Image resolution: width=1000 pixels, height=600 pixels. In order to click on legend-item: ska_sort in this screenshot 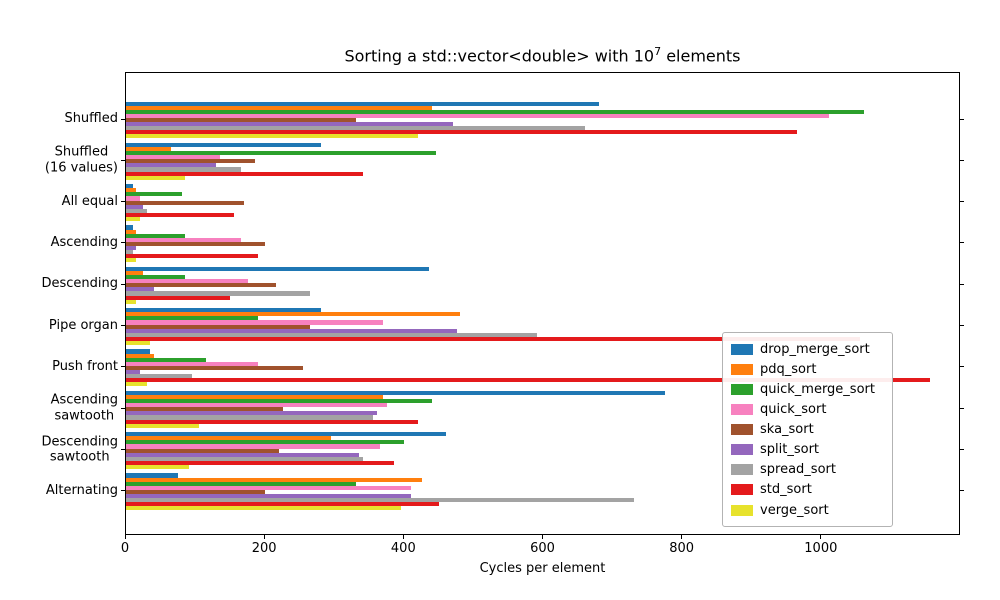, I will do `click(807, 430)`.